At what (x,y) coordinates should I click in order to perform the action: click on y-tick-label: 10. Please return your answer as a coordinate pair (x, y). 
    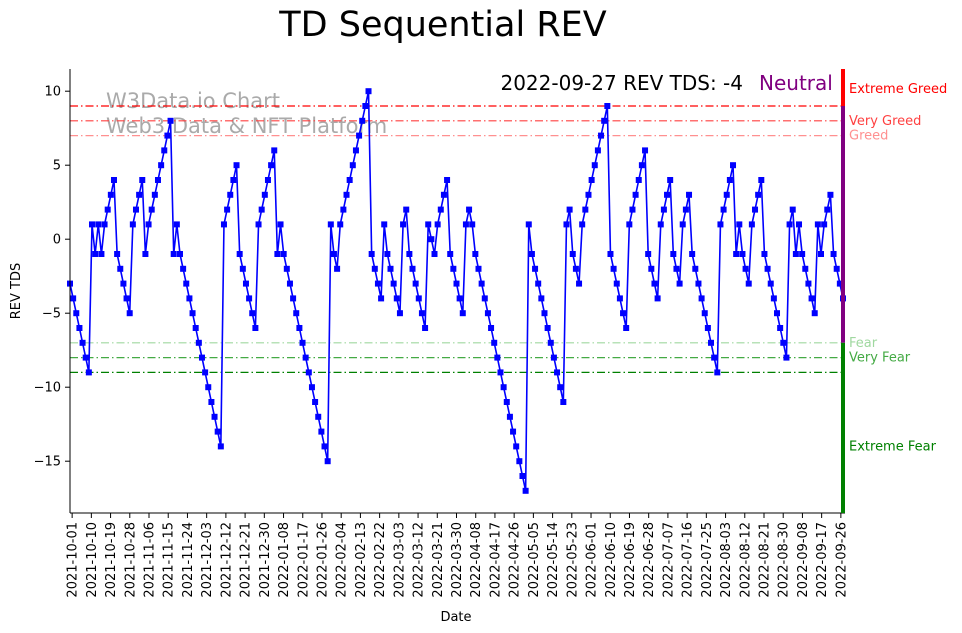
    Looking at the image, I should click on (52, 92).